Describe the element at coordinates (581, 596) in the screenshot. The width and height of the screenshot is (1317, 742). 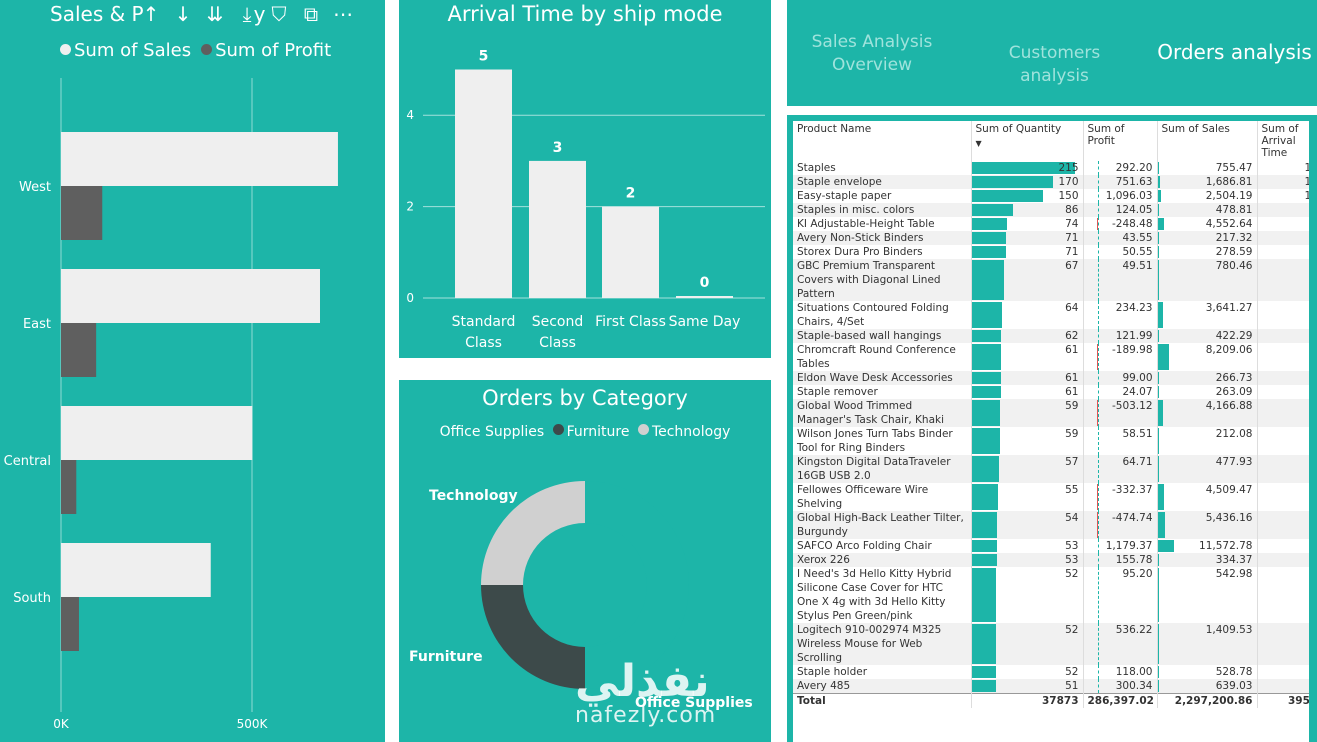
I see `donut-chart: Technology Furniture Office Supplies` at that location.